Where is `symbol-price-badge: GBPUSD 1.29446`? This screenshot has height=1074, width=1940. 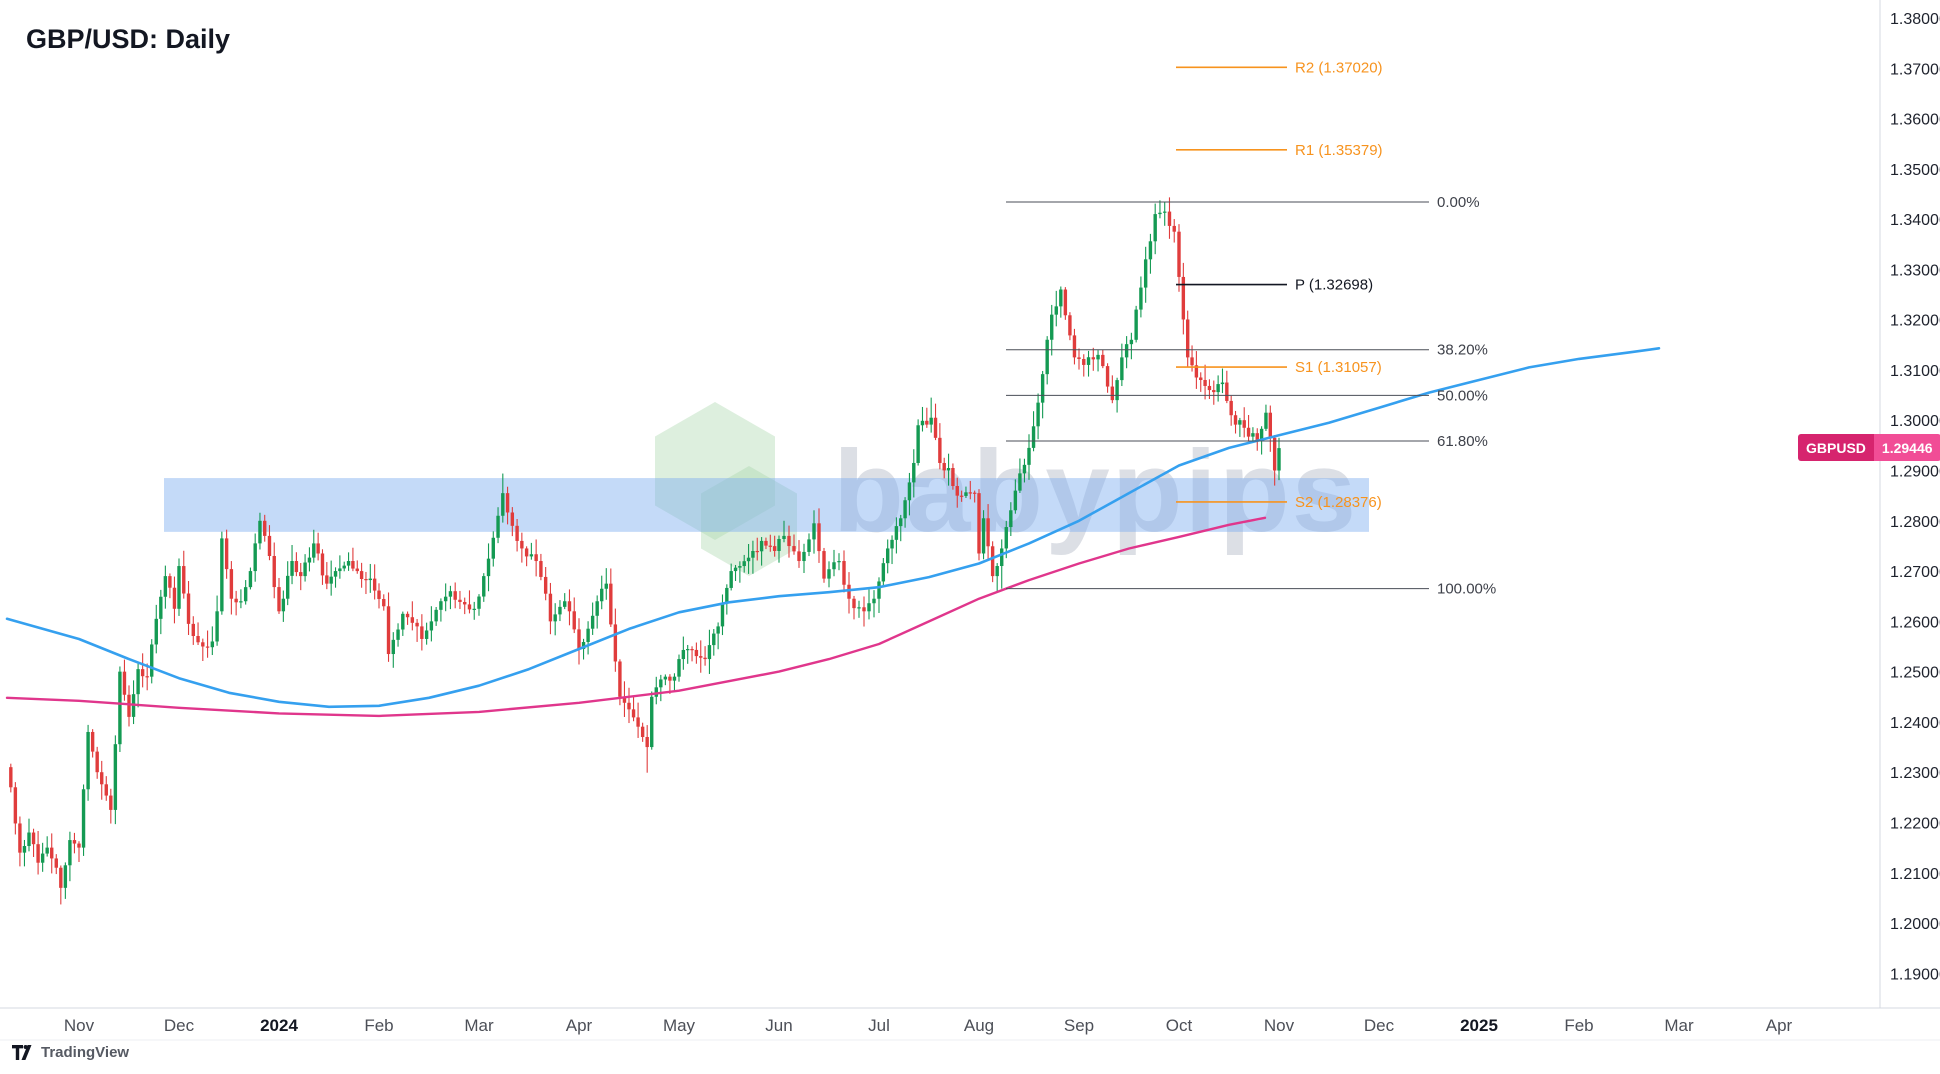 symbol-price-badge: GBPUSD 1.29446 is located at coordinates (1869, 447).